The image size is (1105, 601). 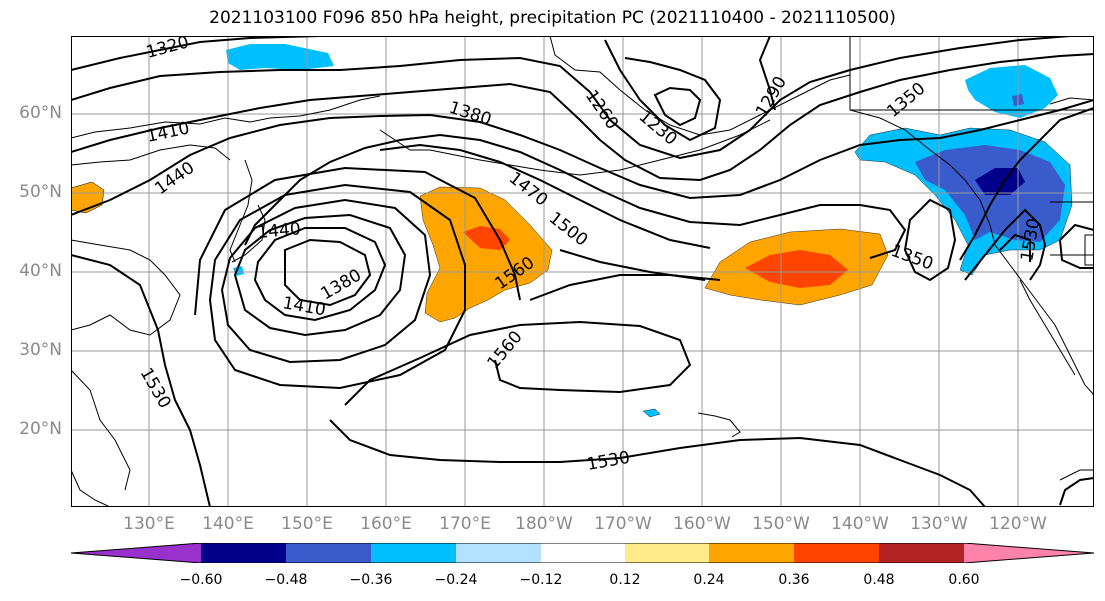 I want to click on colorbar-tick: 0.12, so click(x=625, y=580).